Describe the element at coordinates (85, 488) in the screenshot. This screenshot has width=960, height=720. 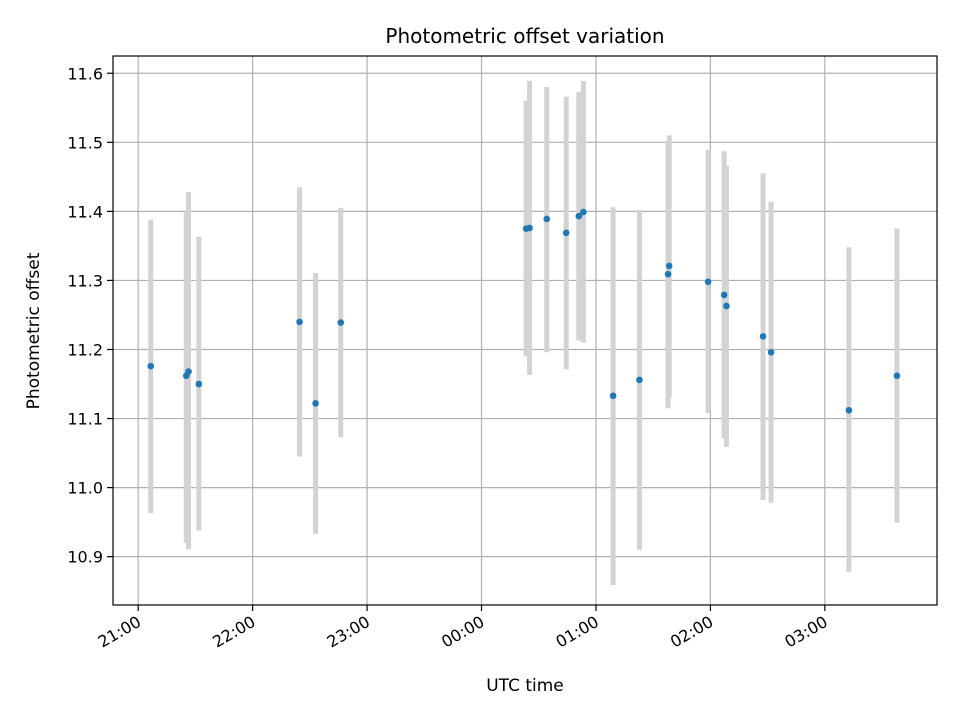
I see `y-tick-label: 11.0` at that location.